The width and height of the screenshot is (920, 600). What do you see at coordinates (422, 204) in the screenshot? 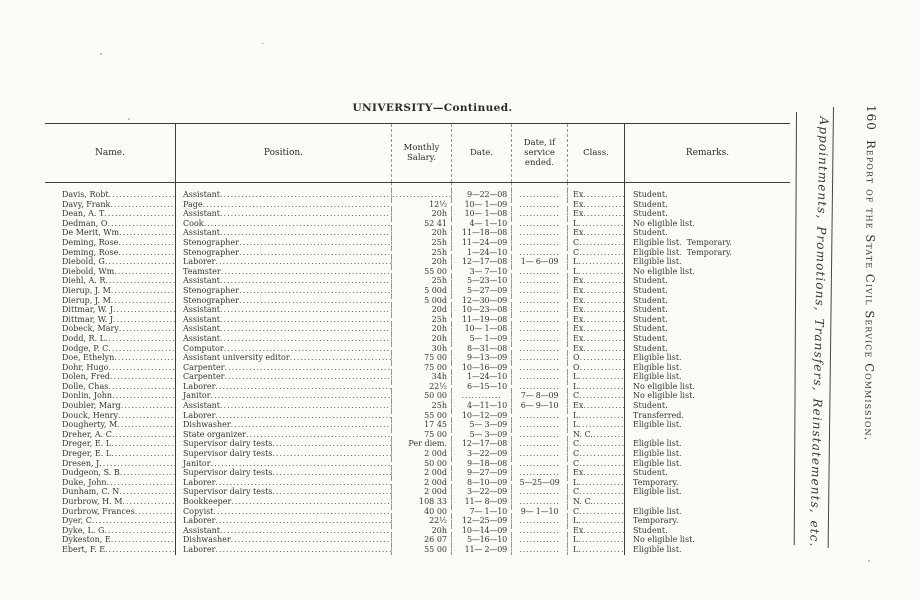
I see `salary-cell: 12½` at bounding box center [422, 204].